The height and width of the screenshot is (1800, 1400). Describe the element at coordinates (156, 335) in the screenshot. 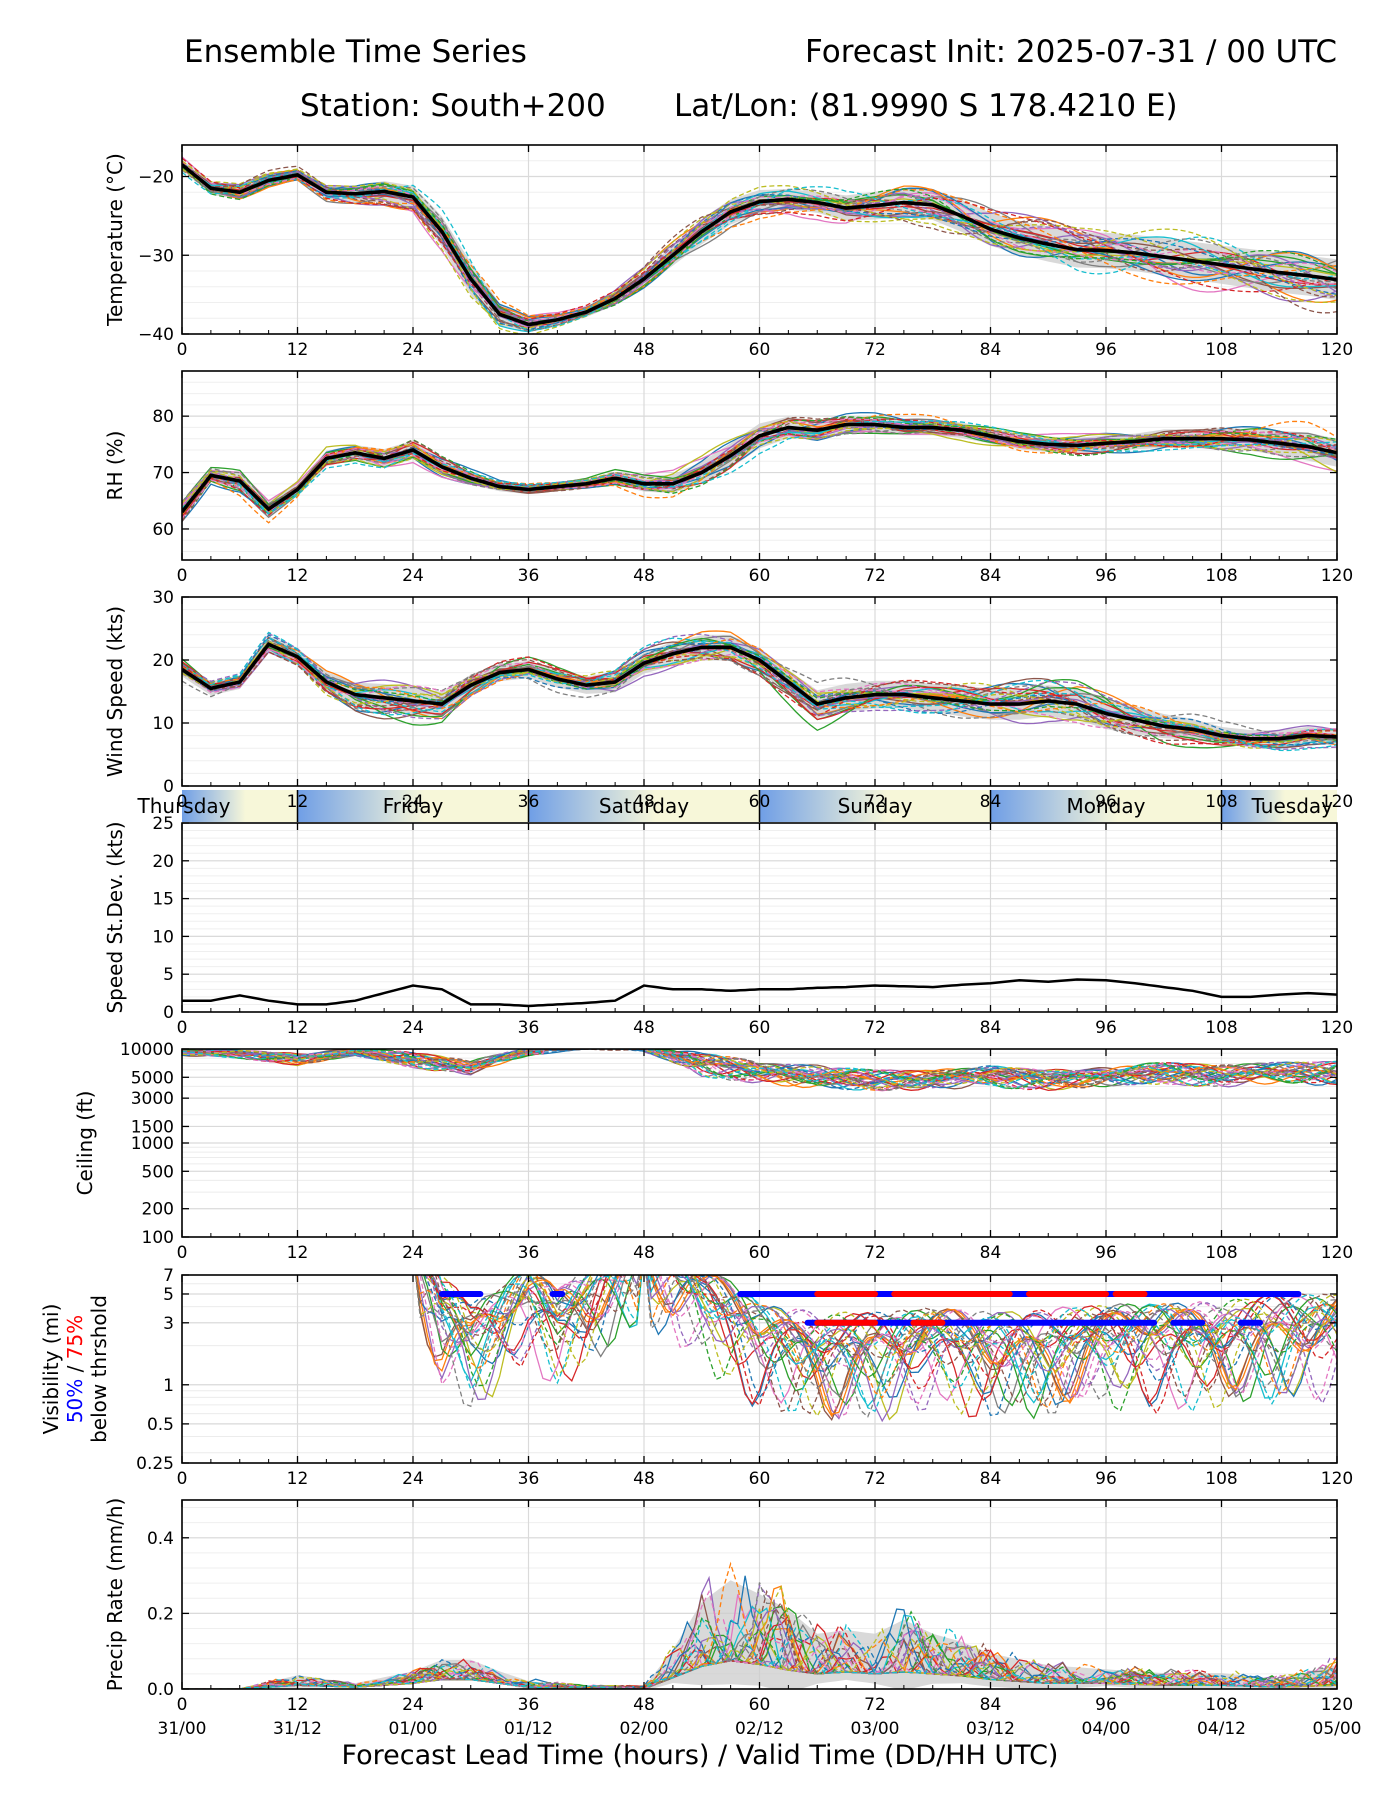

I see `y-tick-label: −40` at that location.